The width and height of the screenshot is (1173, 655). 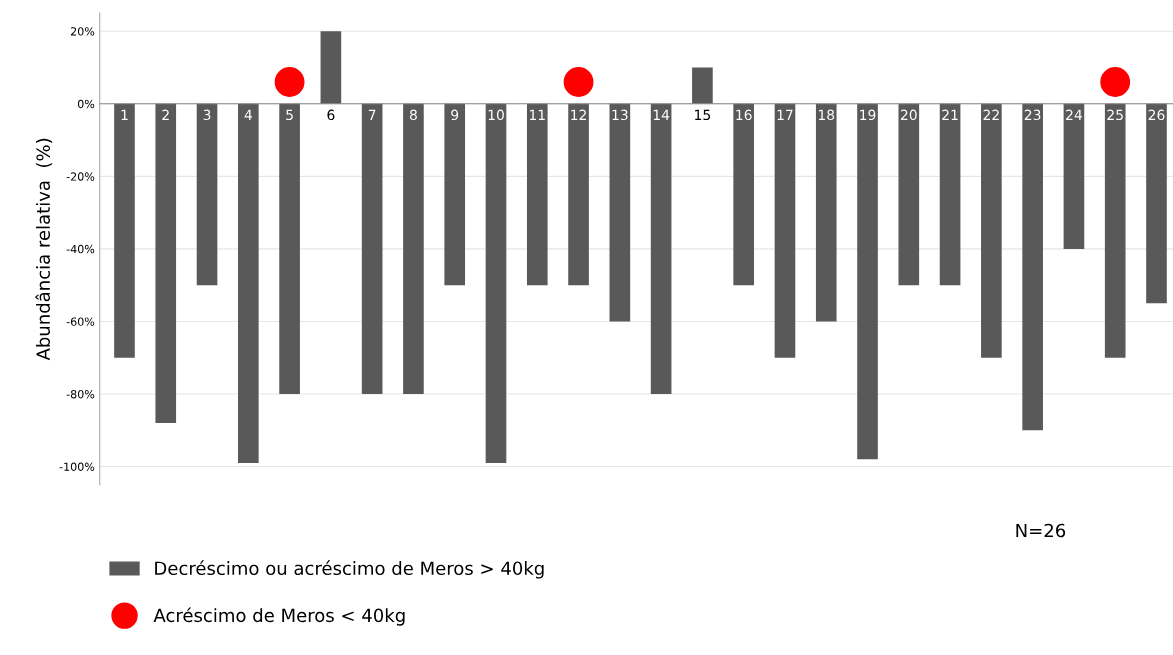 I want to click on x-tick-label: 8, so click(x=413, y=115).